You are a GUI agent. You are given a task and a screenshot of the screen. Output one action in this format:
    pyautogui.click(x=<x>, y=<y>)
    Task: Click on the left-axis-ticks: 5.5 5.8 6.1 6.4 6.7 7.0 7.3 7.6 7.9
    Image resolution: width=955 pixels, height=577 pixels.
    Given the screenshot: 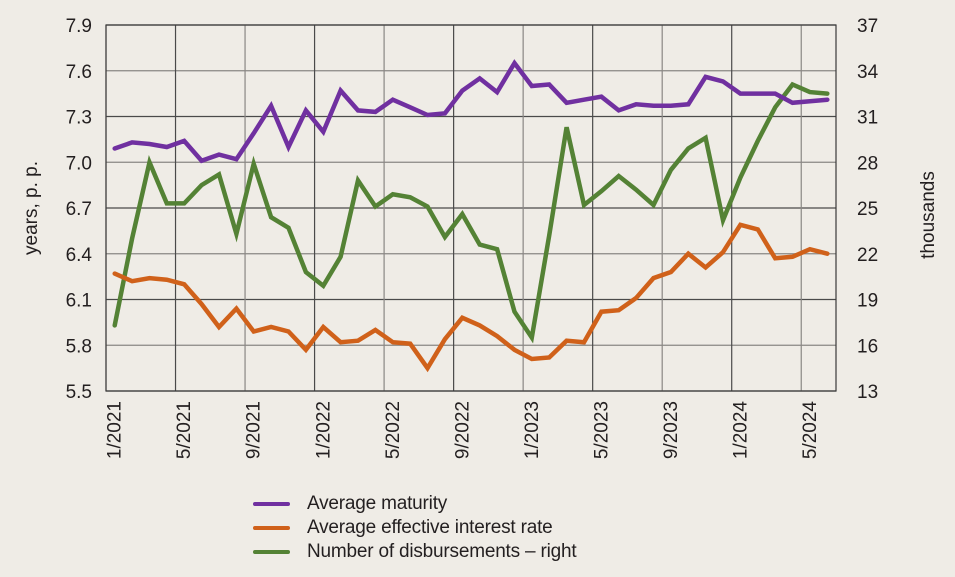 What is the action you would take?
    pyautogui.click(x=79, y=209)
    